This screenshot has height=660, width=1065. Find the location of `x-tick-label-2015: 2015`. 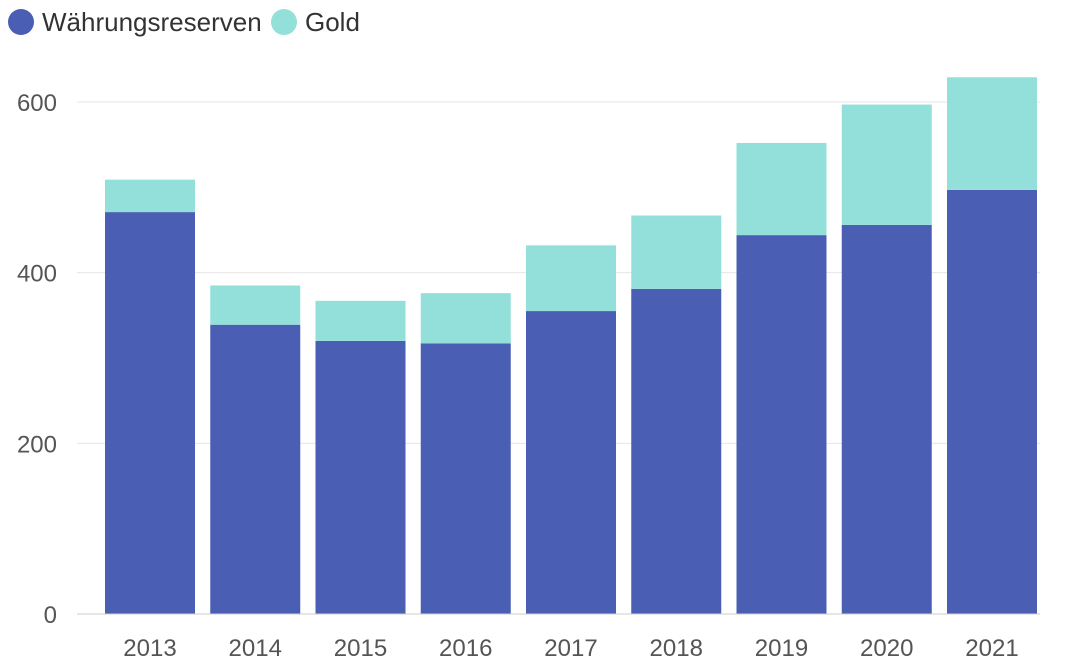

x-tick-label-2015: 2015 is located at coordinates (360, 647).